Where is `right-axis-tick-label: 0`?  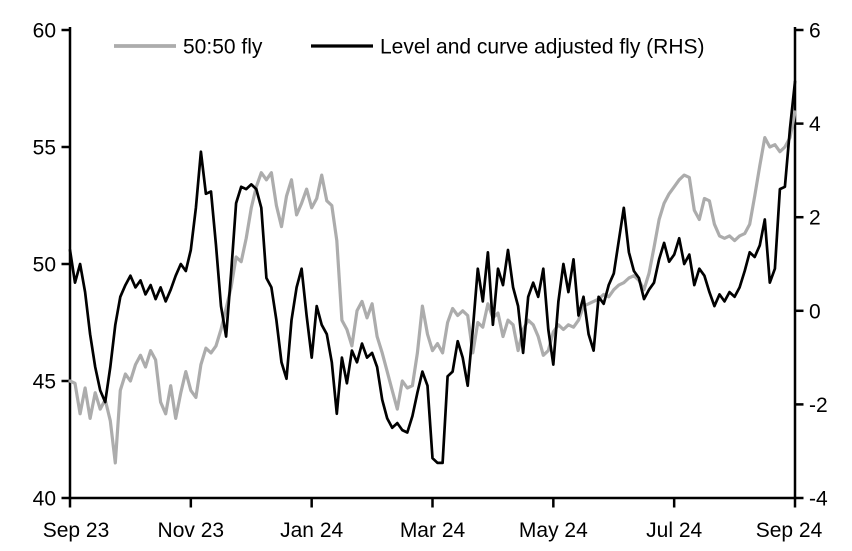 right-axis-tick-label: 0 is located at coordinates (815, 311).